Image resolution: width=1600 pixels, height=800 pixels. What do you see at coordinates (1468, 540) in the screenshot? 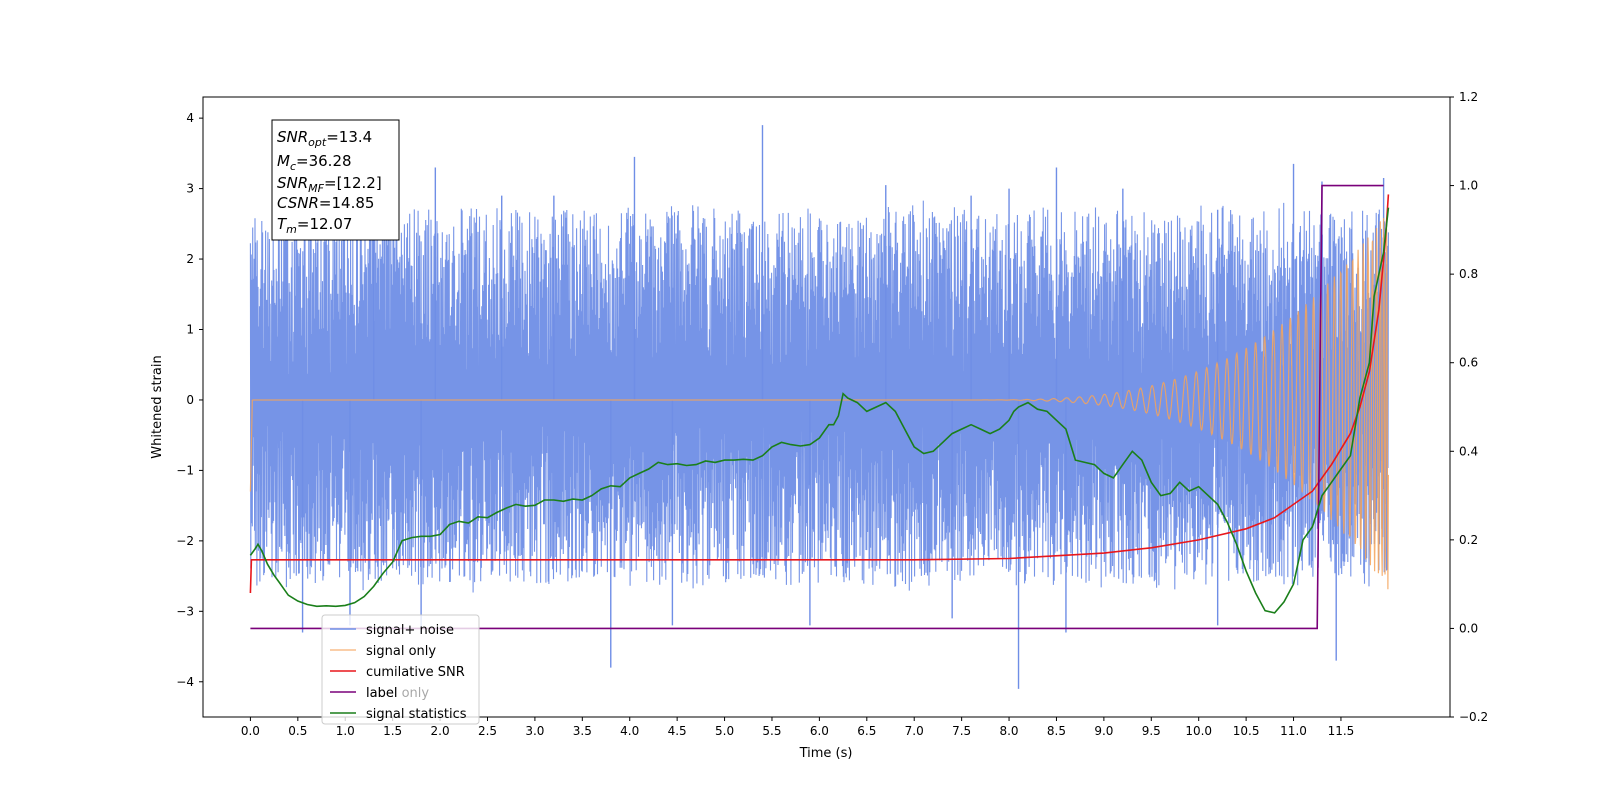
I see `y-right-tick-label: 0.2` at bounding box center [1468, 540].